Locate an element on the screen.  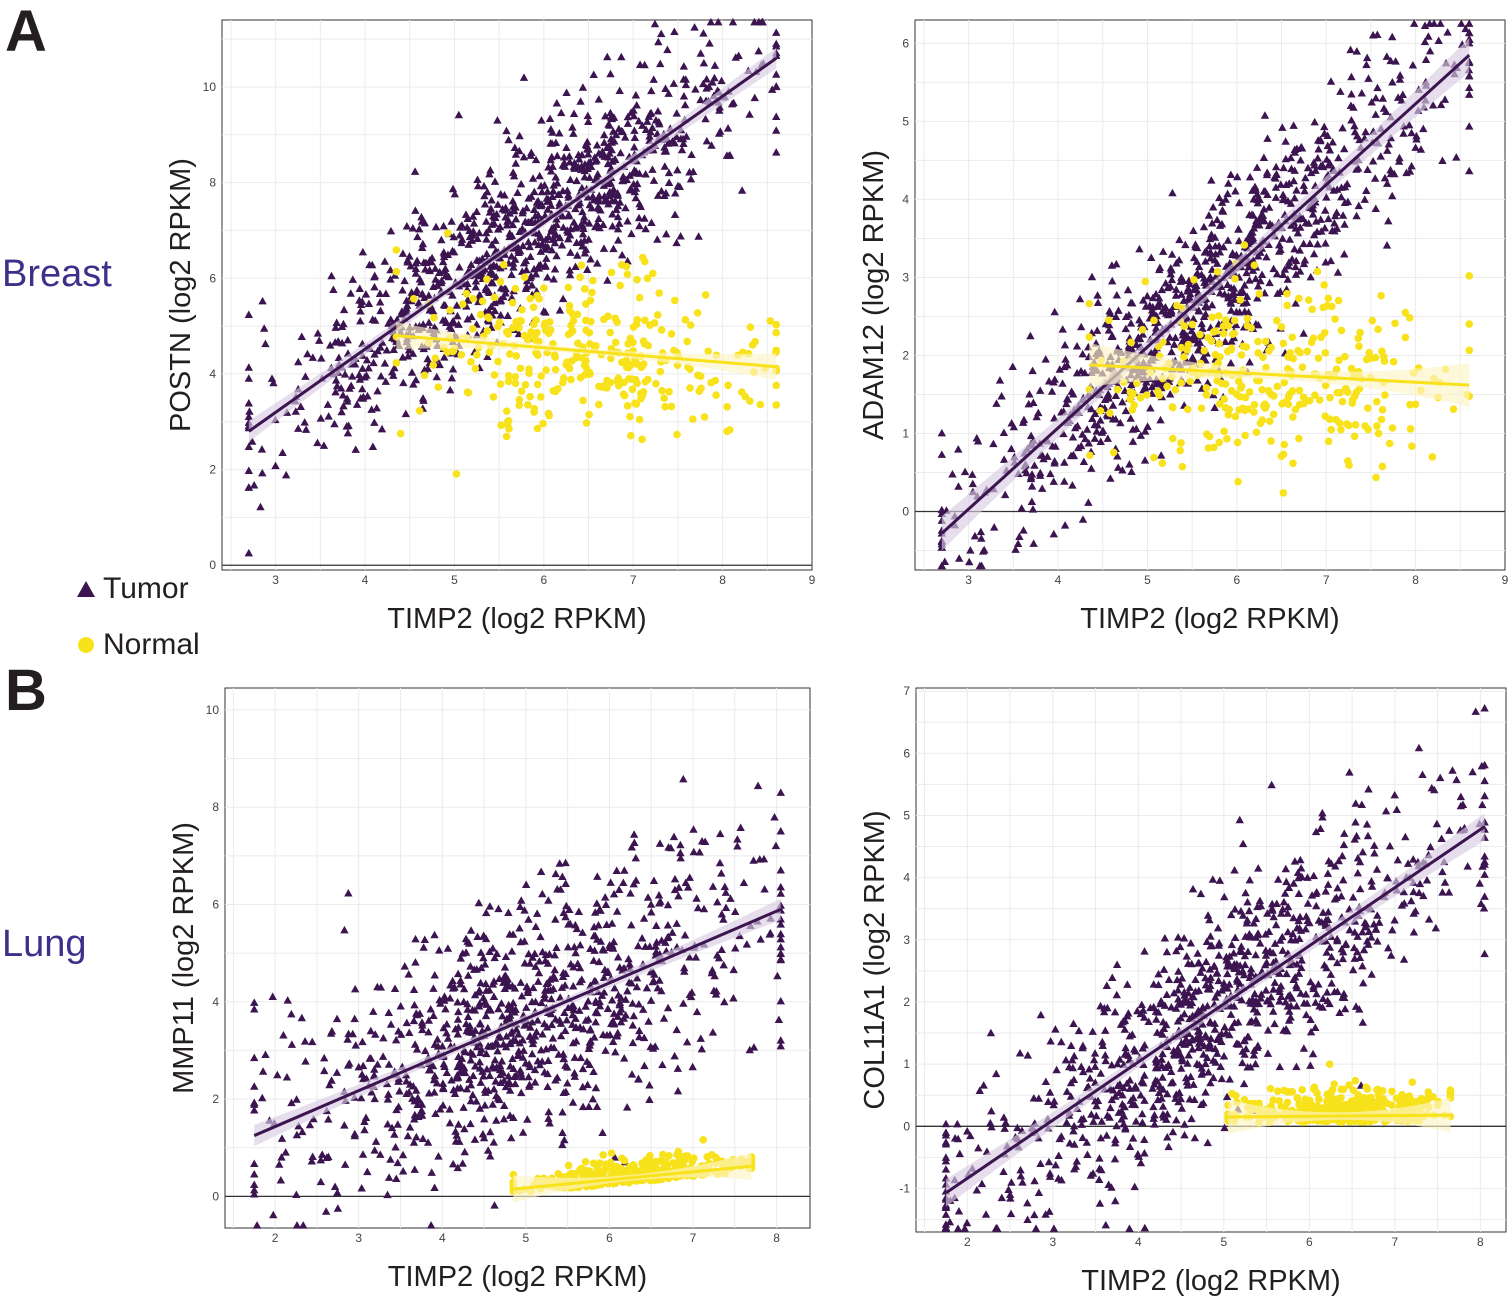
y-tick-label: 7 is located at coordinates (906, 691).